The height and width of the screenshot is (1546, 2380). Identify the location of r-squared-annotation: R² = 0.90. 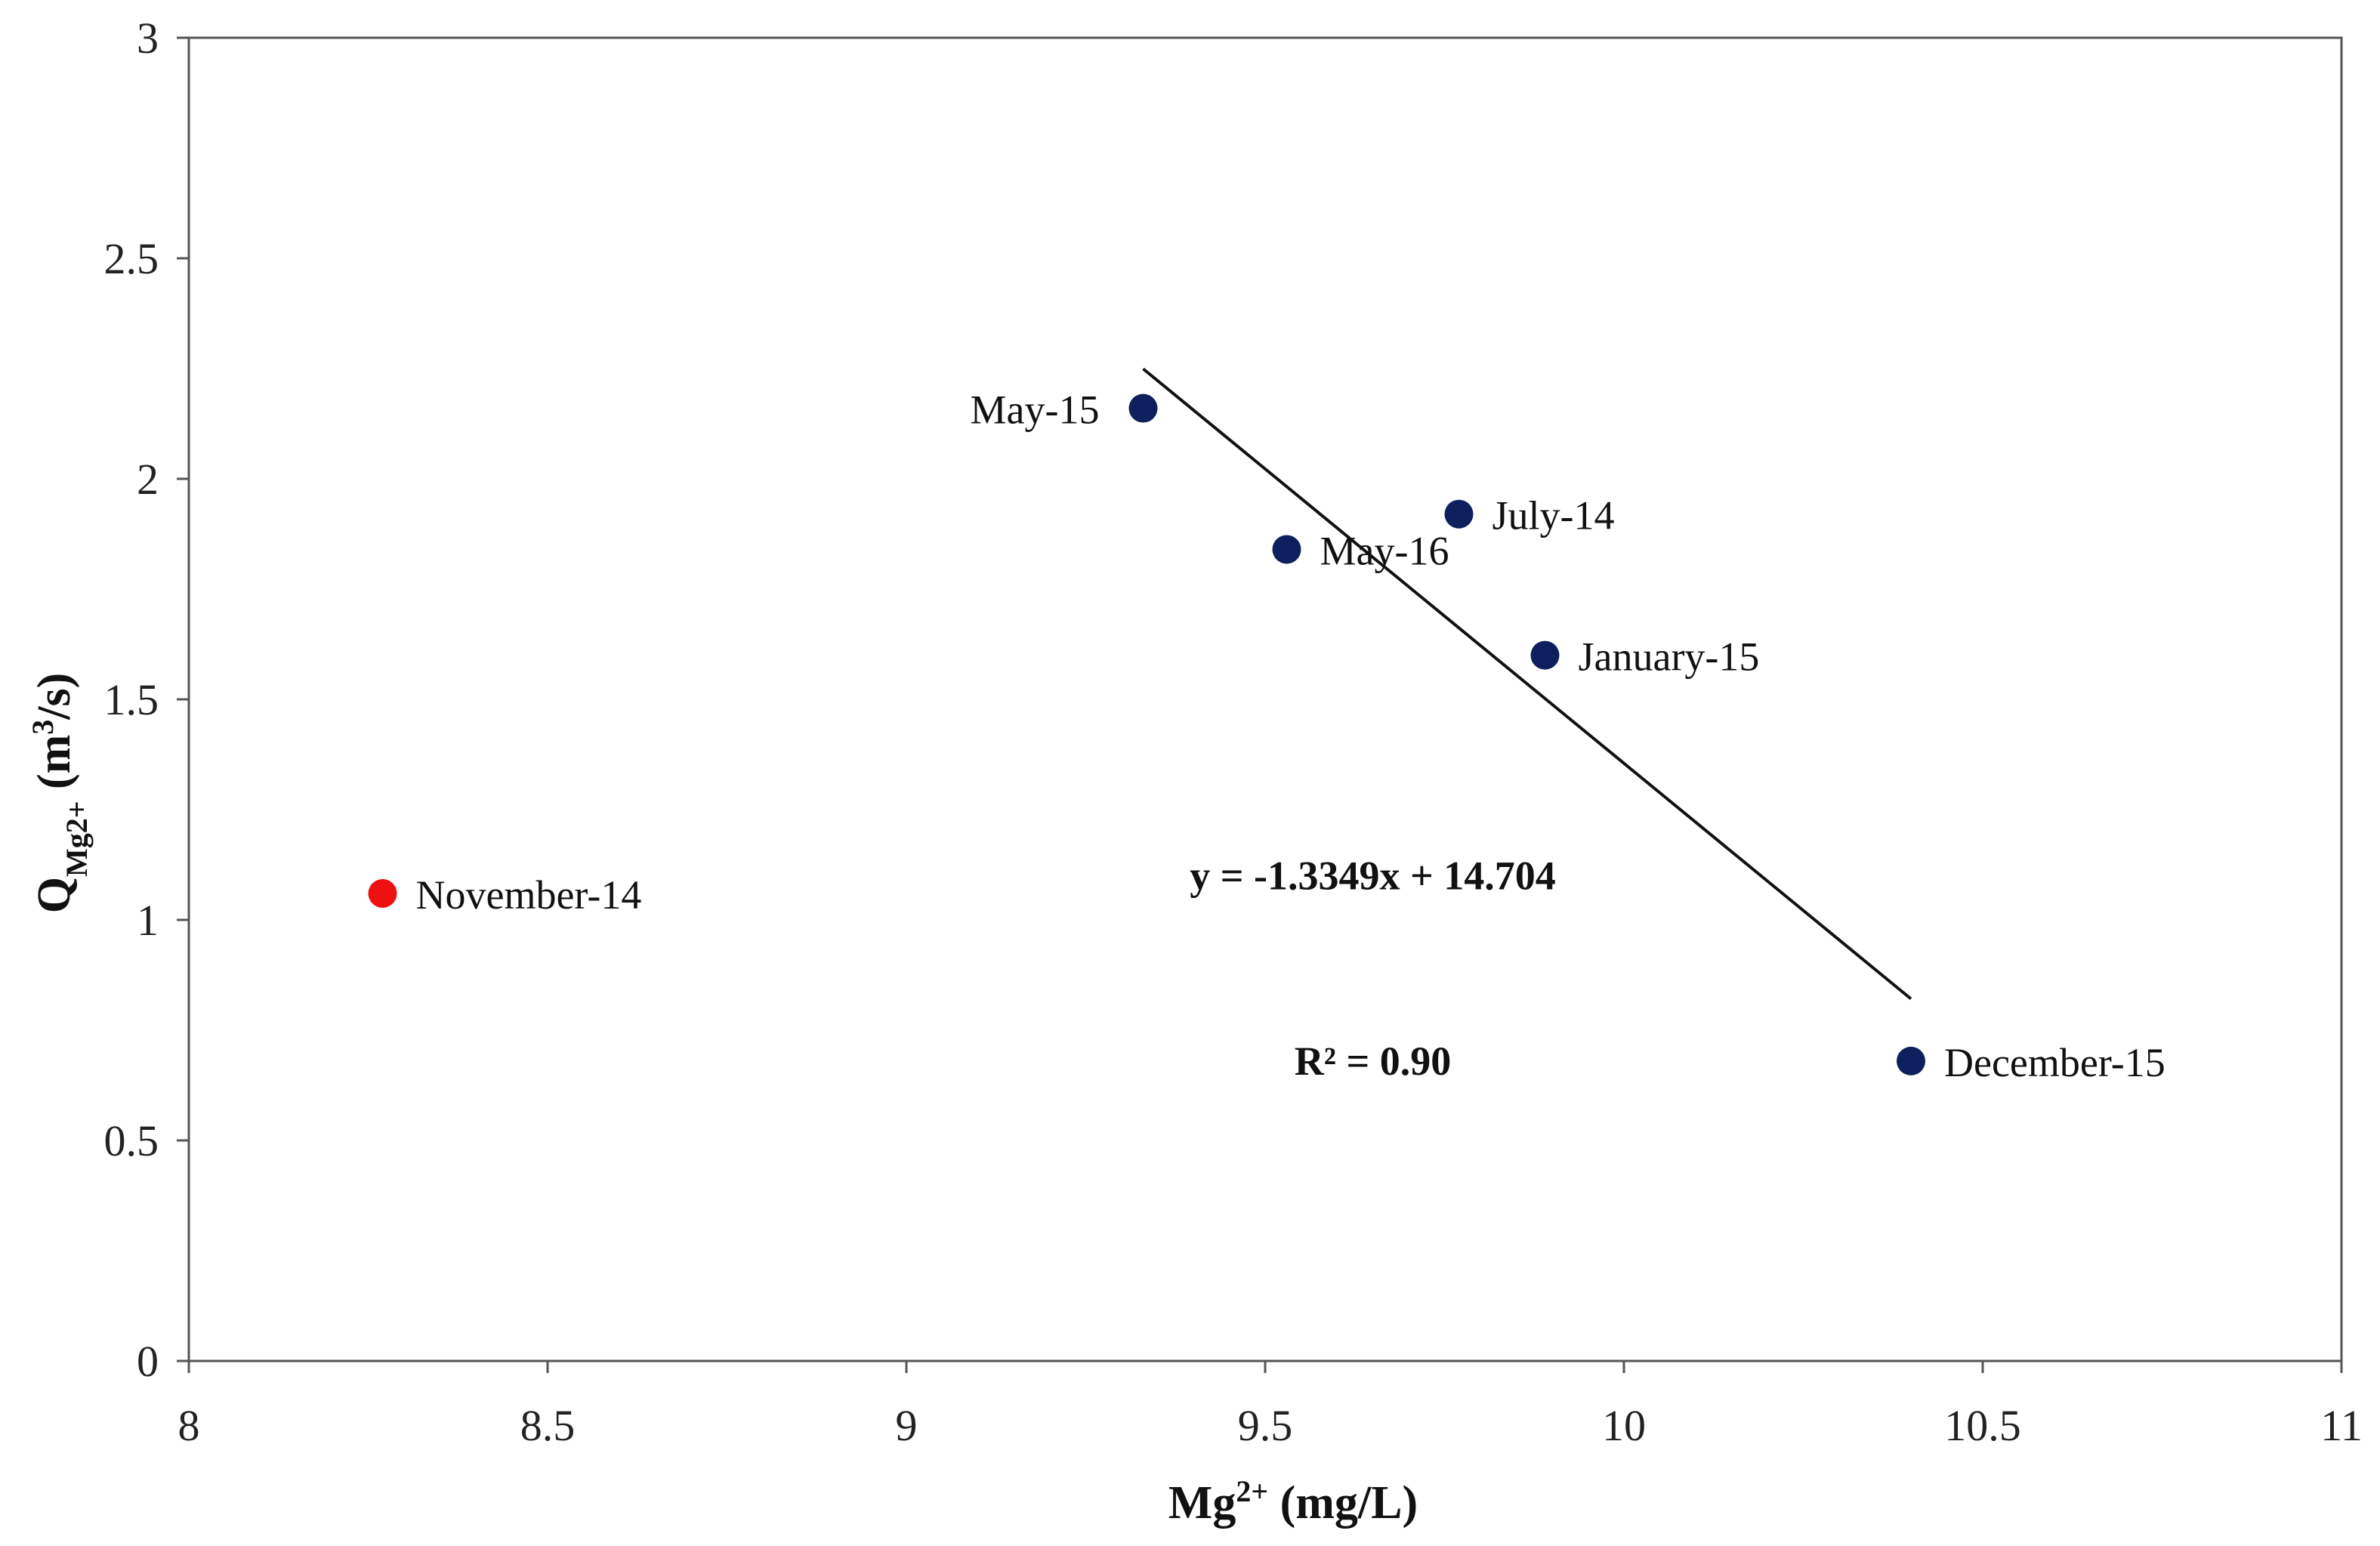
(1373, 1061).